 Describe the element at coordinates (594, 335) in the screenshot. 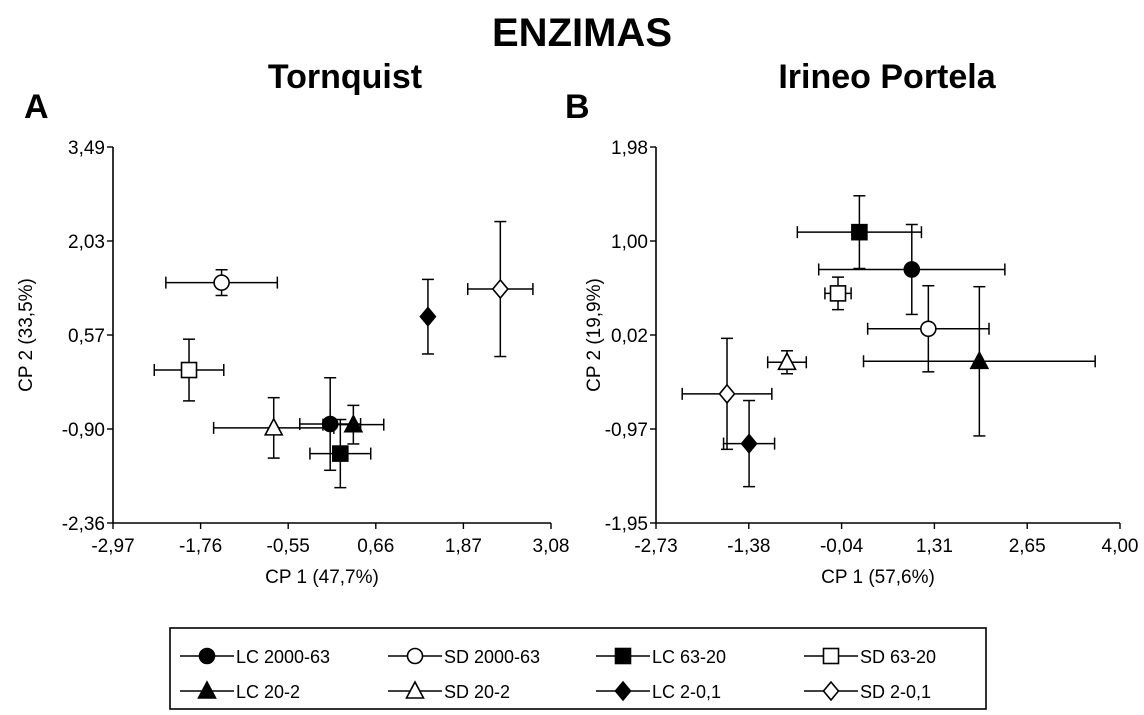

I see `panel-b-y-axis-label: CP 2 (19,9%)` at that location.